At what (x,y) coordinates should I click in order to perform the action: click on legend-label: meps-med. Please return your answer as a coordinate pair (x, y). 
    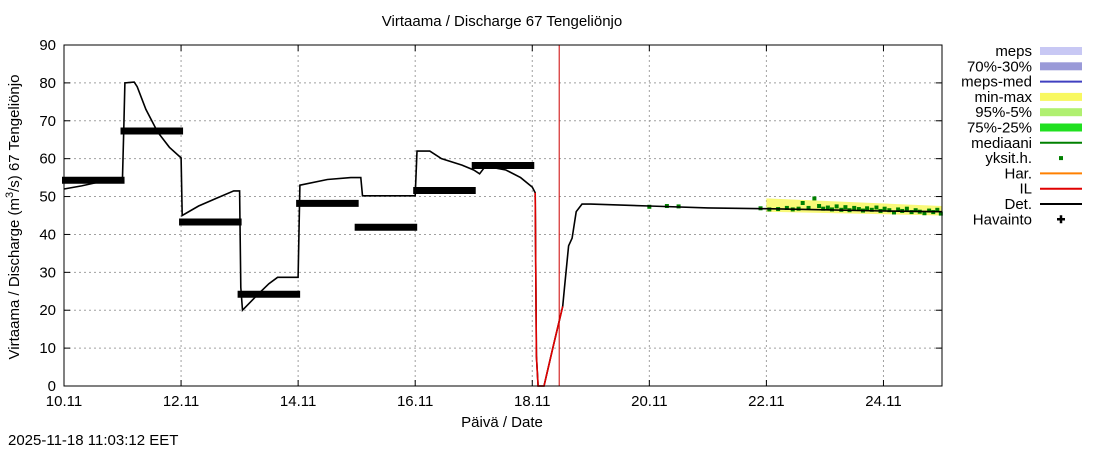
    Looking at the image, I should click on (996, 82).